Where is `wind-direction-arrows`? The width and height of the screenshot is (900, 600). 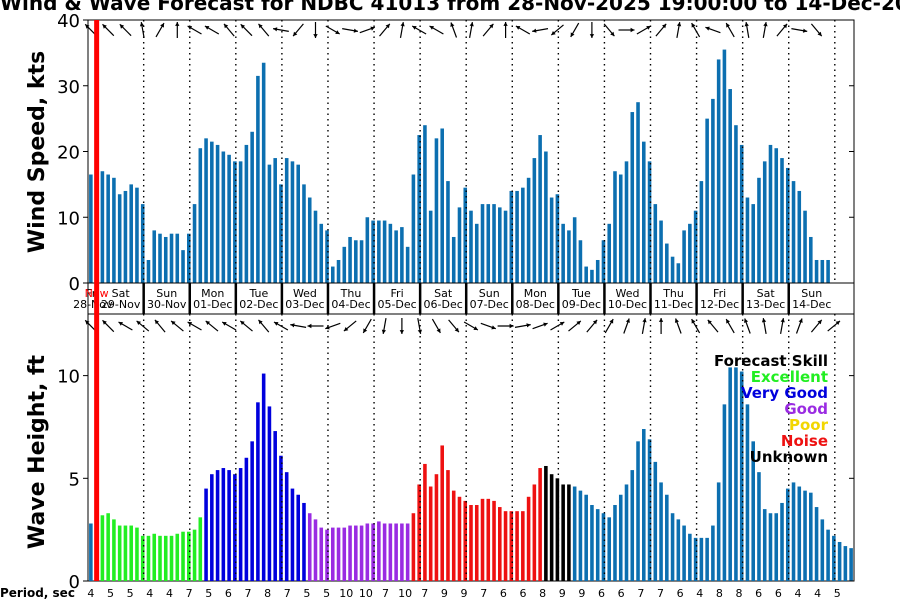 wind-direction-arrows is located at coordinates (453, 30).